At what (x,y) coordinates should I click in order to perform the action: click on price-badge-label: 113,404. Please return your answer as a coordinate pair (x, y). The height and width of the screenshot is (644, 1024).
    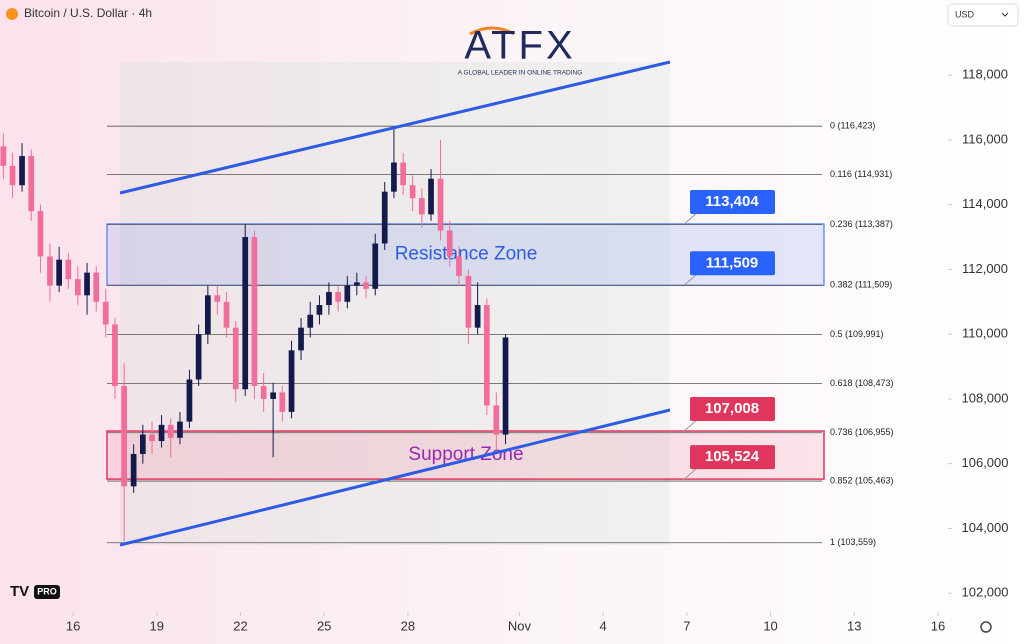
    Looking at the image, I should click on (732, 201).